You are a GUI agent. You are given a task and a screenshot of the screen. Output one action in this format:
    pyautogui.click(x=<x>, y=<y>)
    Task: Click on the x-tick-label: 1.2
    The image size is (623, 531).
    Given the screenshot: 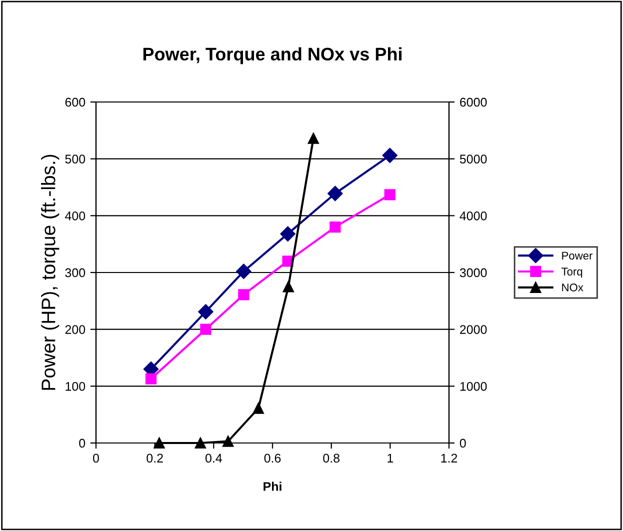 What is the action you would take?
    pyautogui.click(x=449, y=458)
    